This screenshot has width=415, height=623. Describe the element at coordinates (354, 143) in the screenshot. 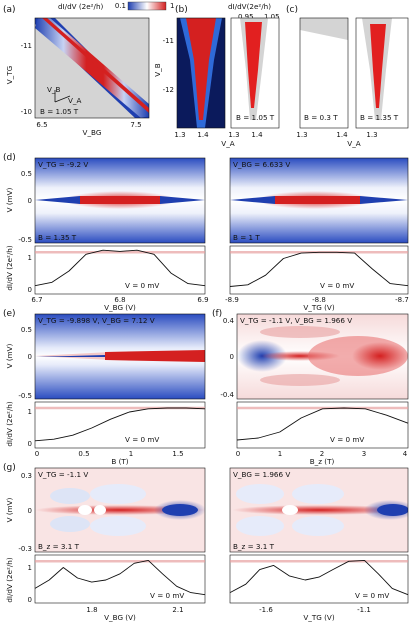

I see `panel-c-xlabel: V_A` at that location.